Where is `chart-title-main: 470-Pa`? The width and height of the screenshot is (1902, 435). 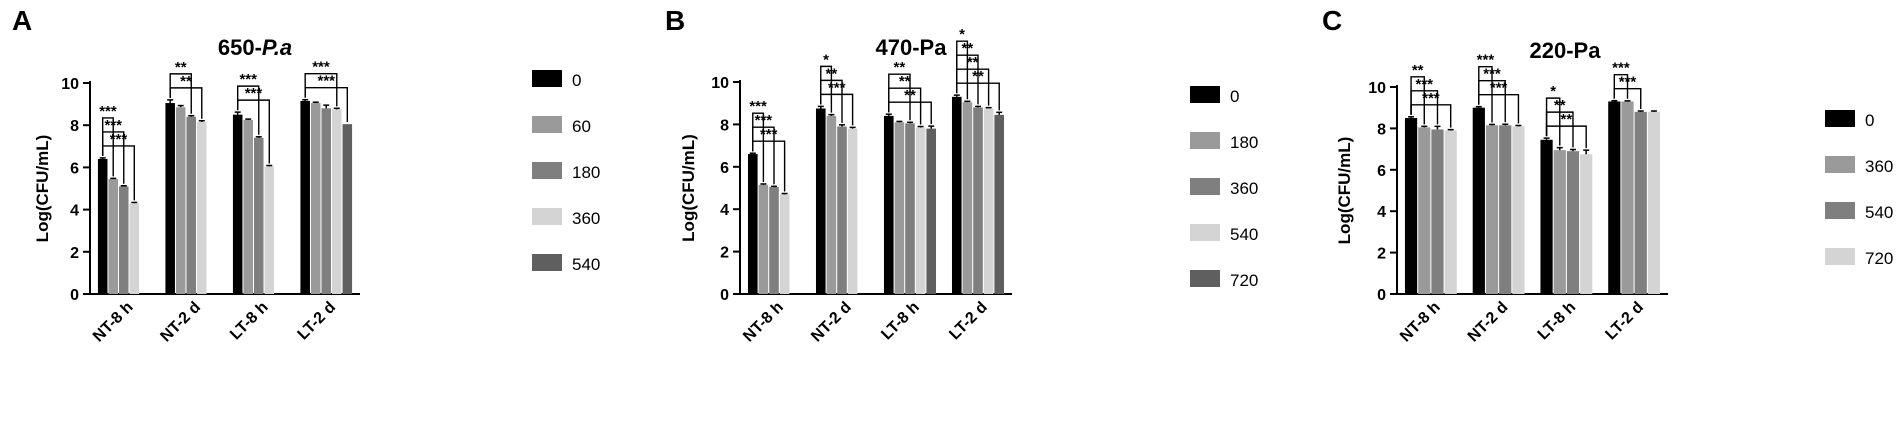 chart-title-main: 470-Pa is located at coordinates (912, 47).